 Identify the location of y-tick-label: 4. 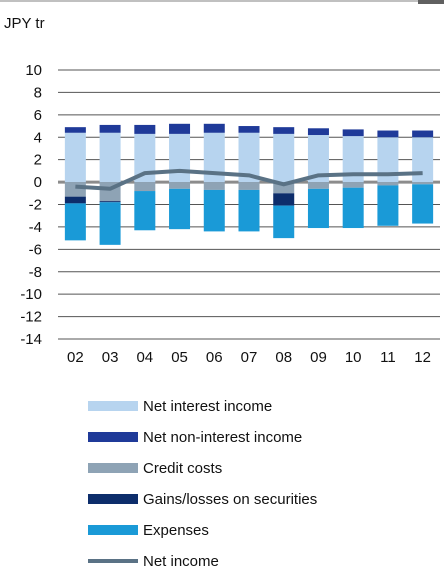
(38, 137).